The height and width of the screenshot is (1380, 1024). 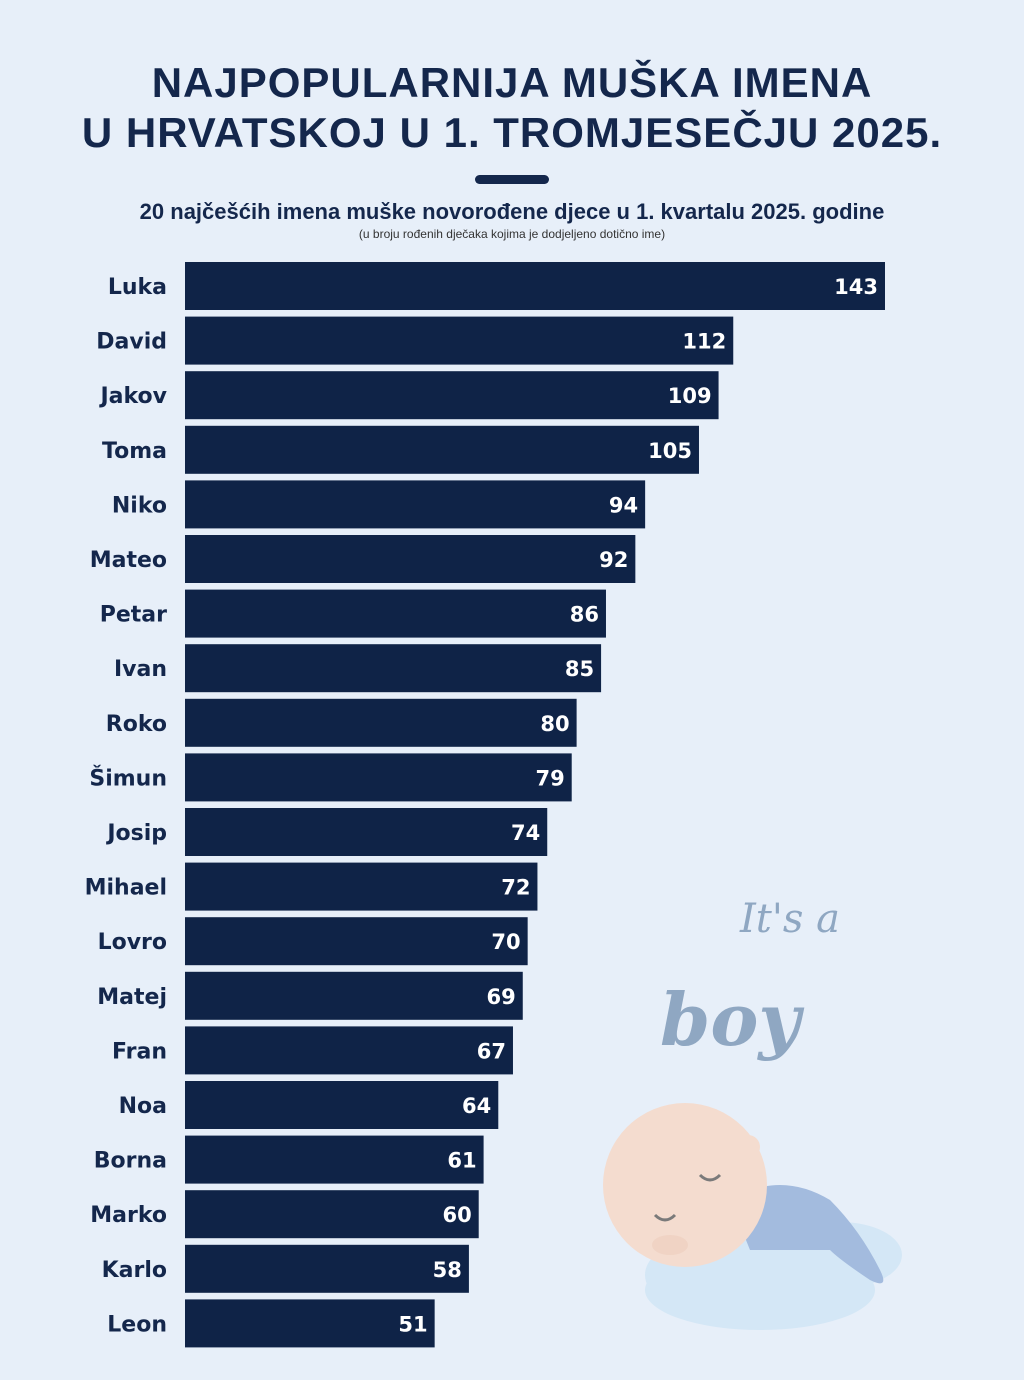 I want to click on value-label: 74, so click(x=525, y=833).